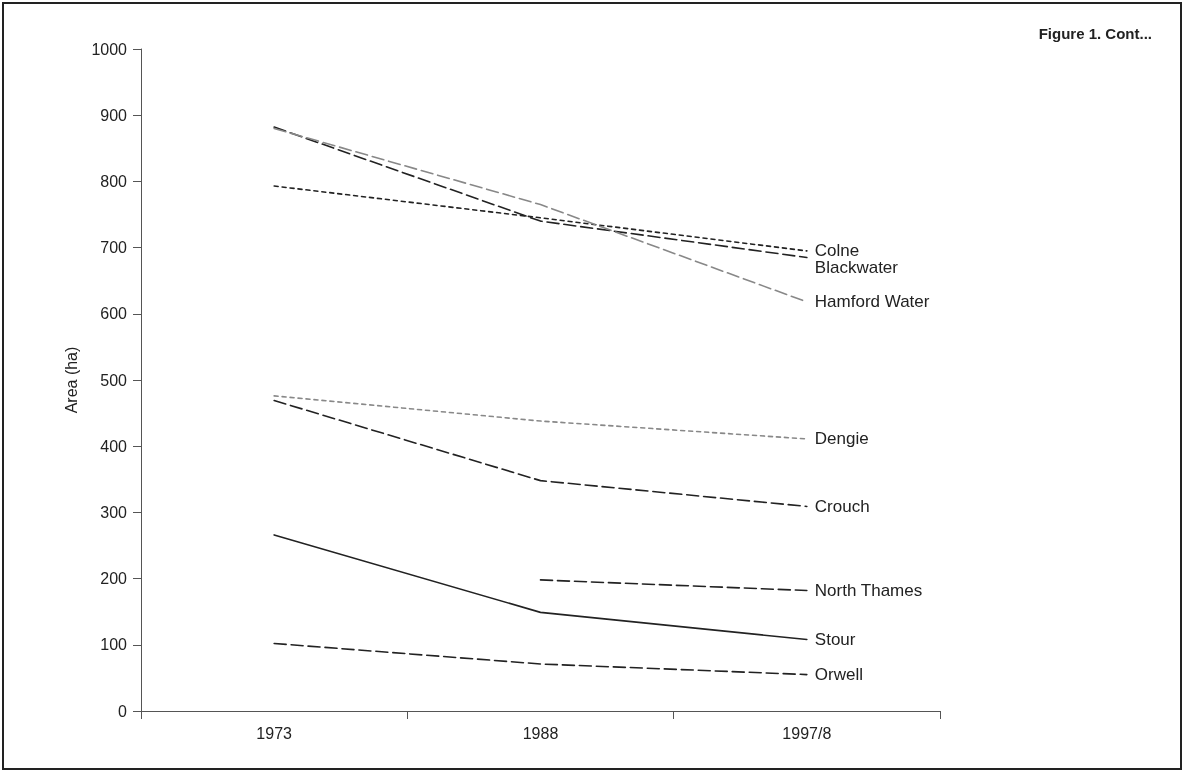  I want to click on series-label: Crouch, so click(842, 506).